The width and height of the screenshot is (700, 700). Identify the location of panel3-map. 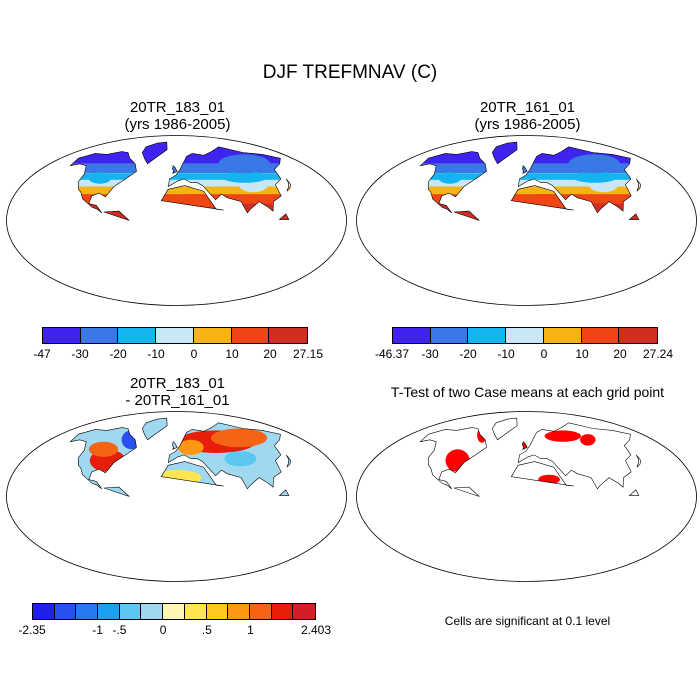
(176, 496).